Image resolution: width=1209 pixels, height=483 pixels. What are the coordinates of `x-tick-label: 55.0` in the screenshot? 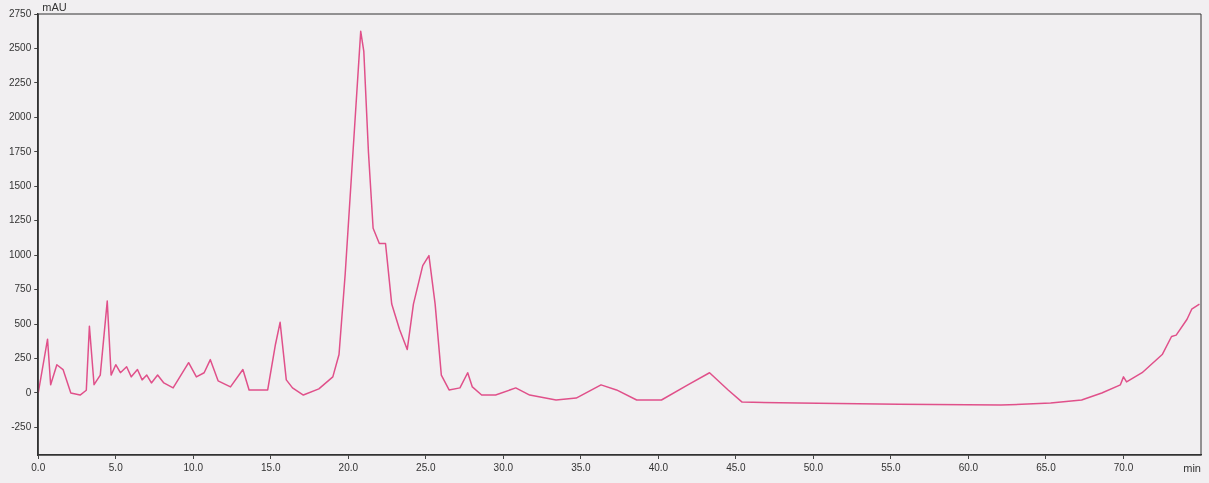 It's located at (891, 467).